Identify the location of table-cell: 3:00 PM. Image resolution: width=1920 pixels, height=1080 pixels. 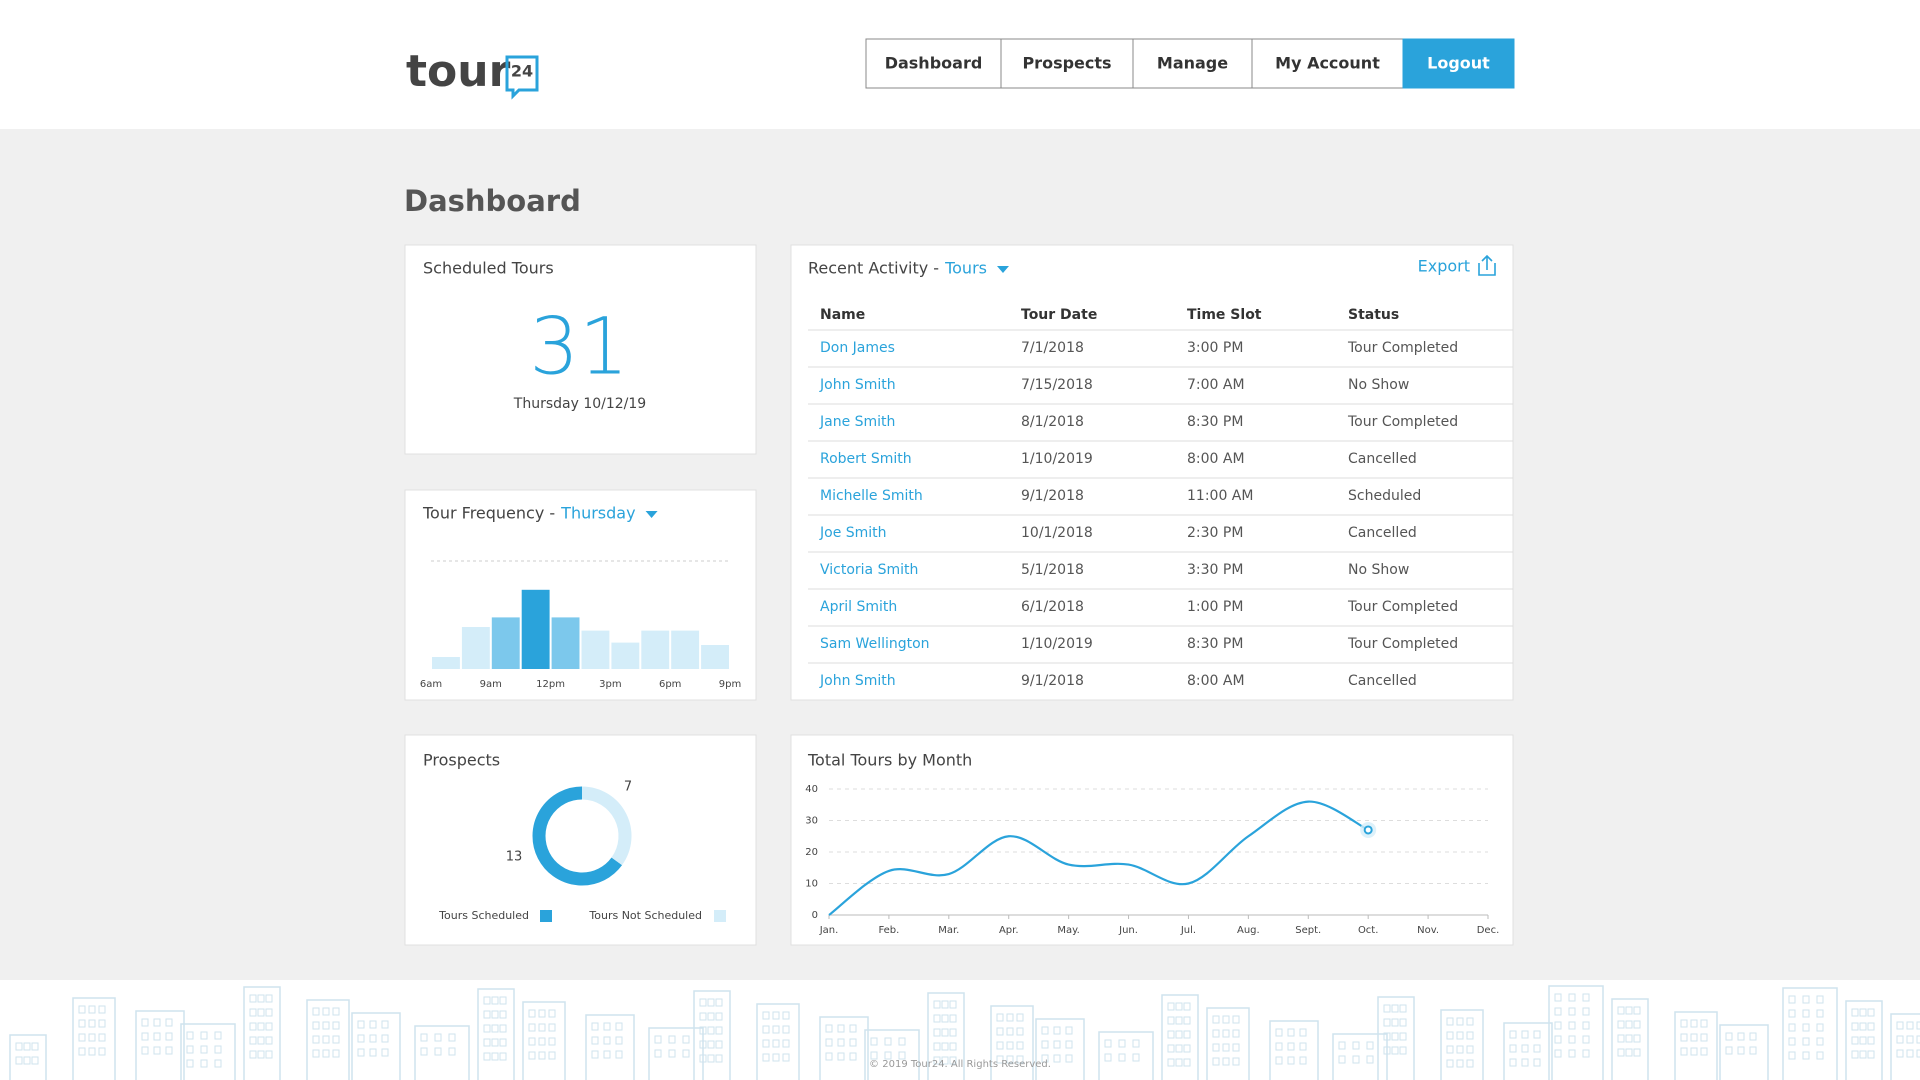
(1215, 348).